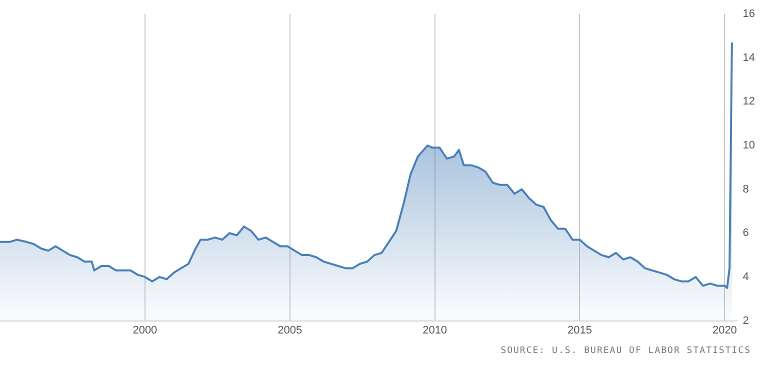 This screenshot has width=765, height=367. Describe the element at coordinates (745, 320) in the screenshot. I see `y-tick-label: 2` at that location.